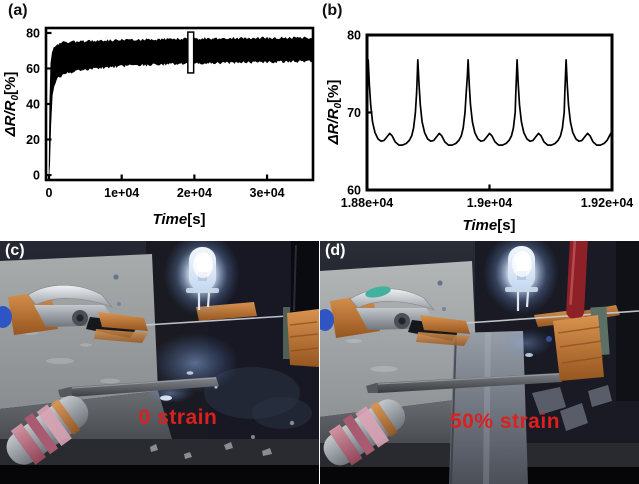 This screenshot has height=484, width=639. Describe the element at coordinates (194, 193) in the screenshot. I see `x-tick-label: 2e+04` at that location.